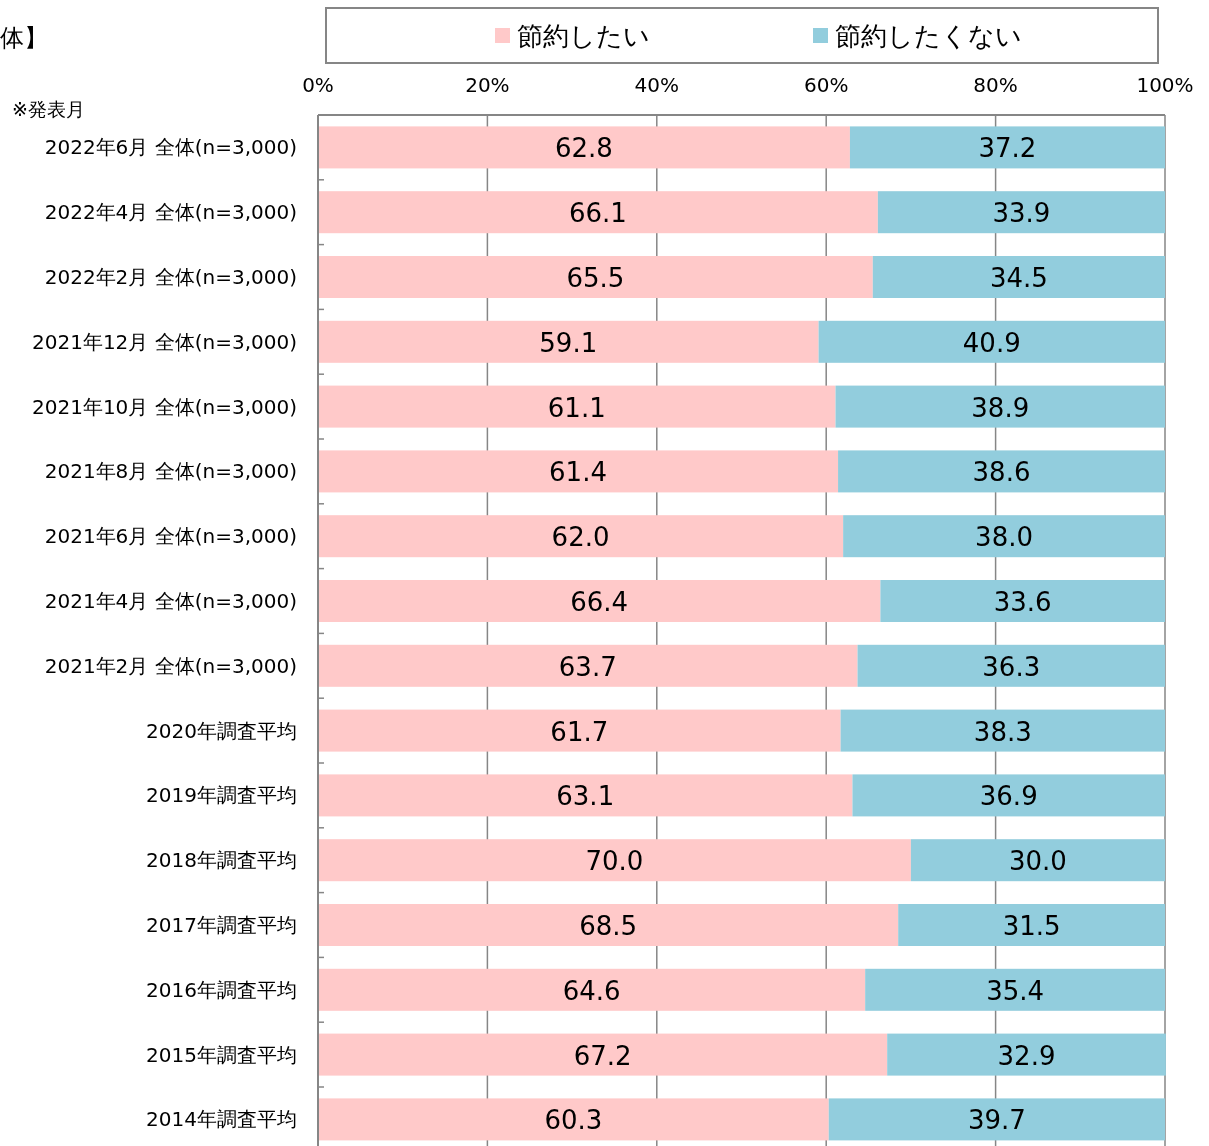 This screenshot has height=1146, width=1209. I want to click on y-tick-label: 2015年調査平均, so click(221, 1054).